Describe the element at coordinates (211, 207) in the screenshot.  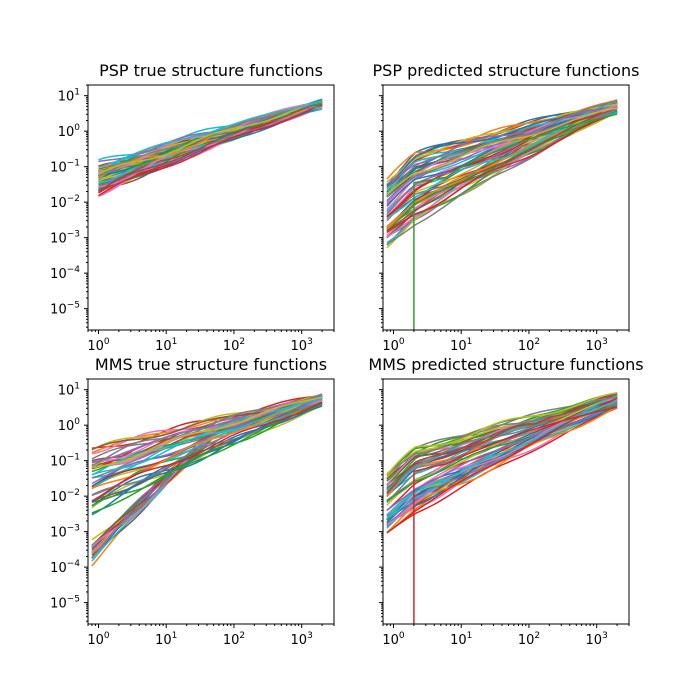
I see `axes-frame` at that location.